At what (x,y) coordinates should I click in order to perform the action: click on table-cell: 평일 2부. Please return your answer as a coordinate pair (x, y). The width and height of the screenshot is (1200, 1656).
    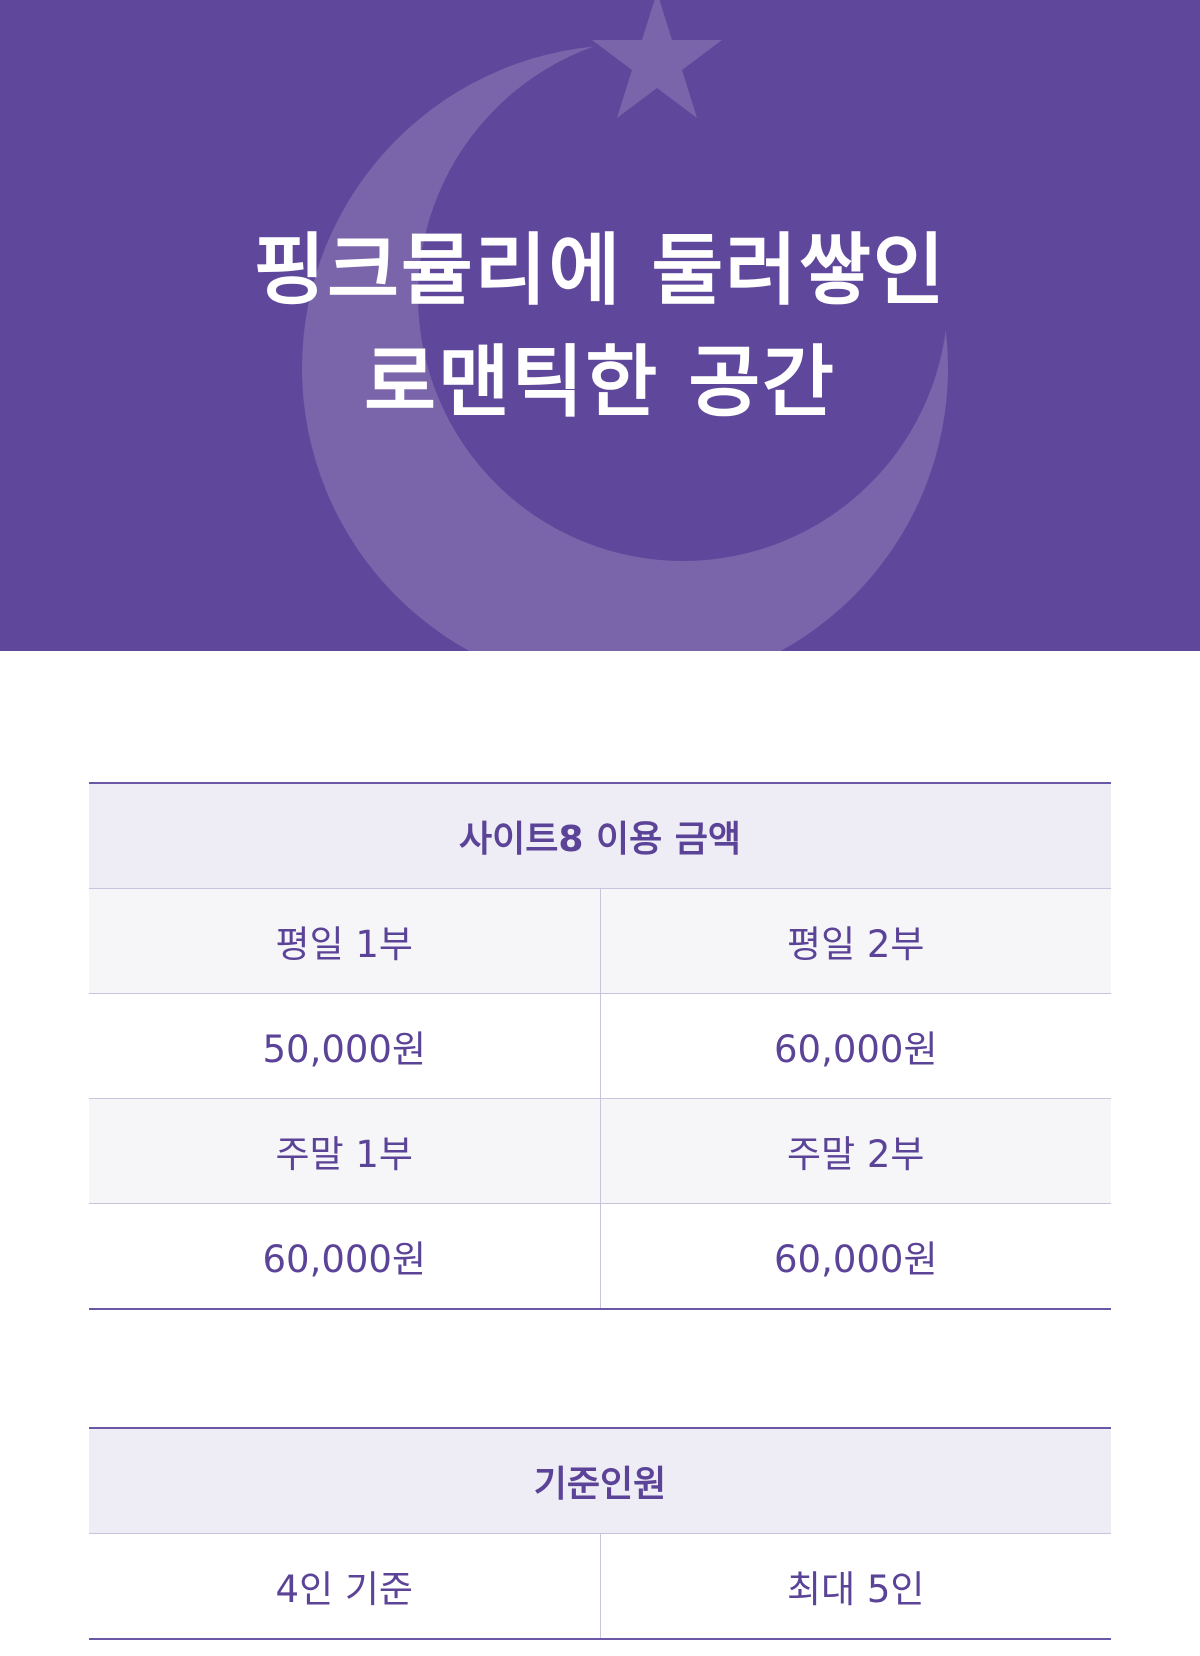
    Looking at the image, I should click on (856, 944).